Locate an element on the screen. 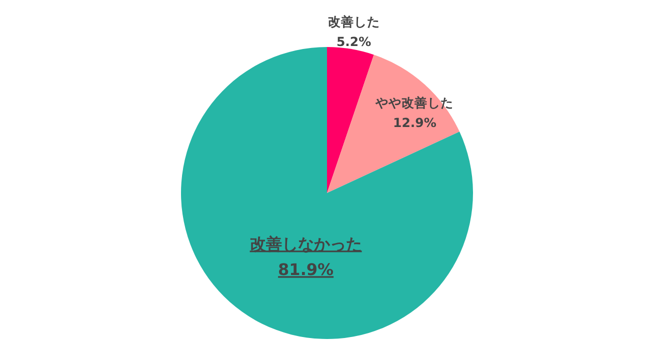  data-label: 81.9% is located at coordinates (306, 270).